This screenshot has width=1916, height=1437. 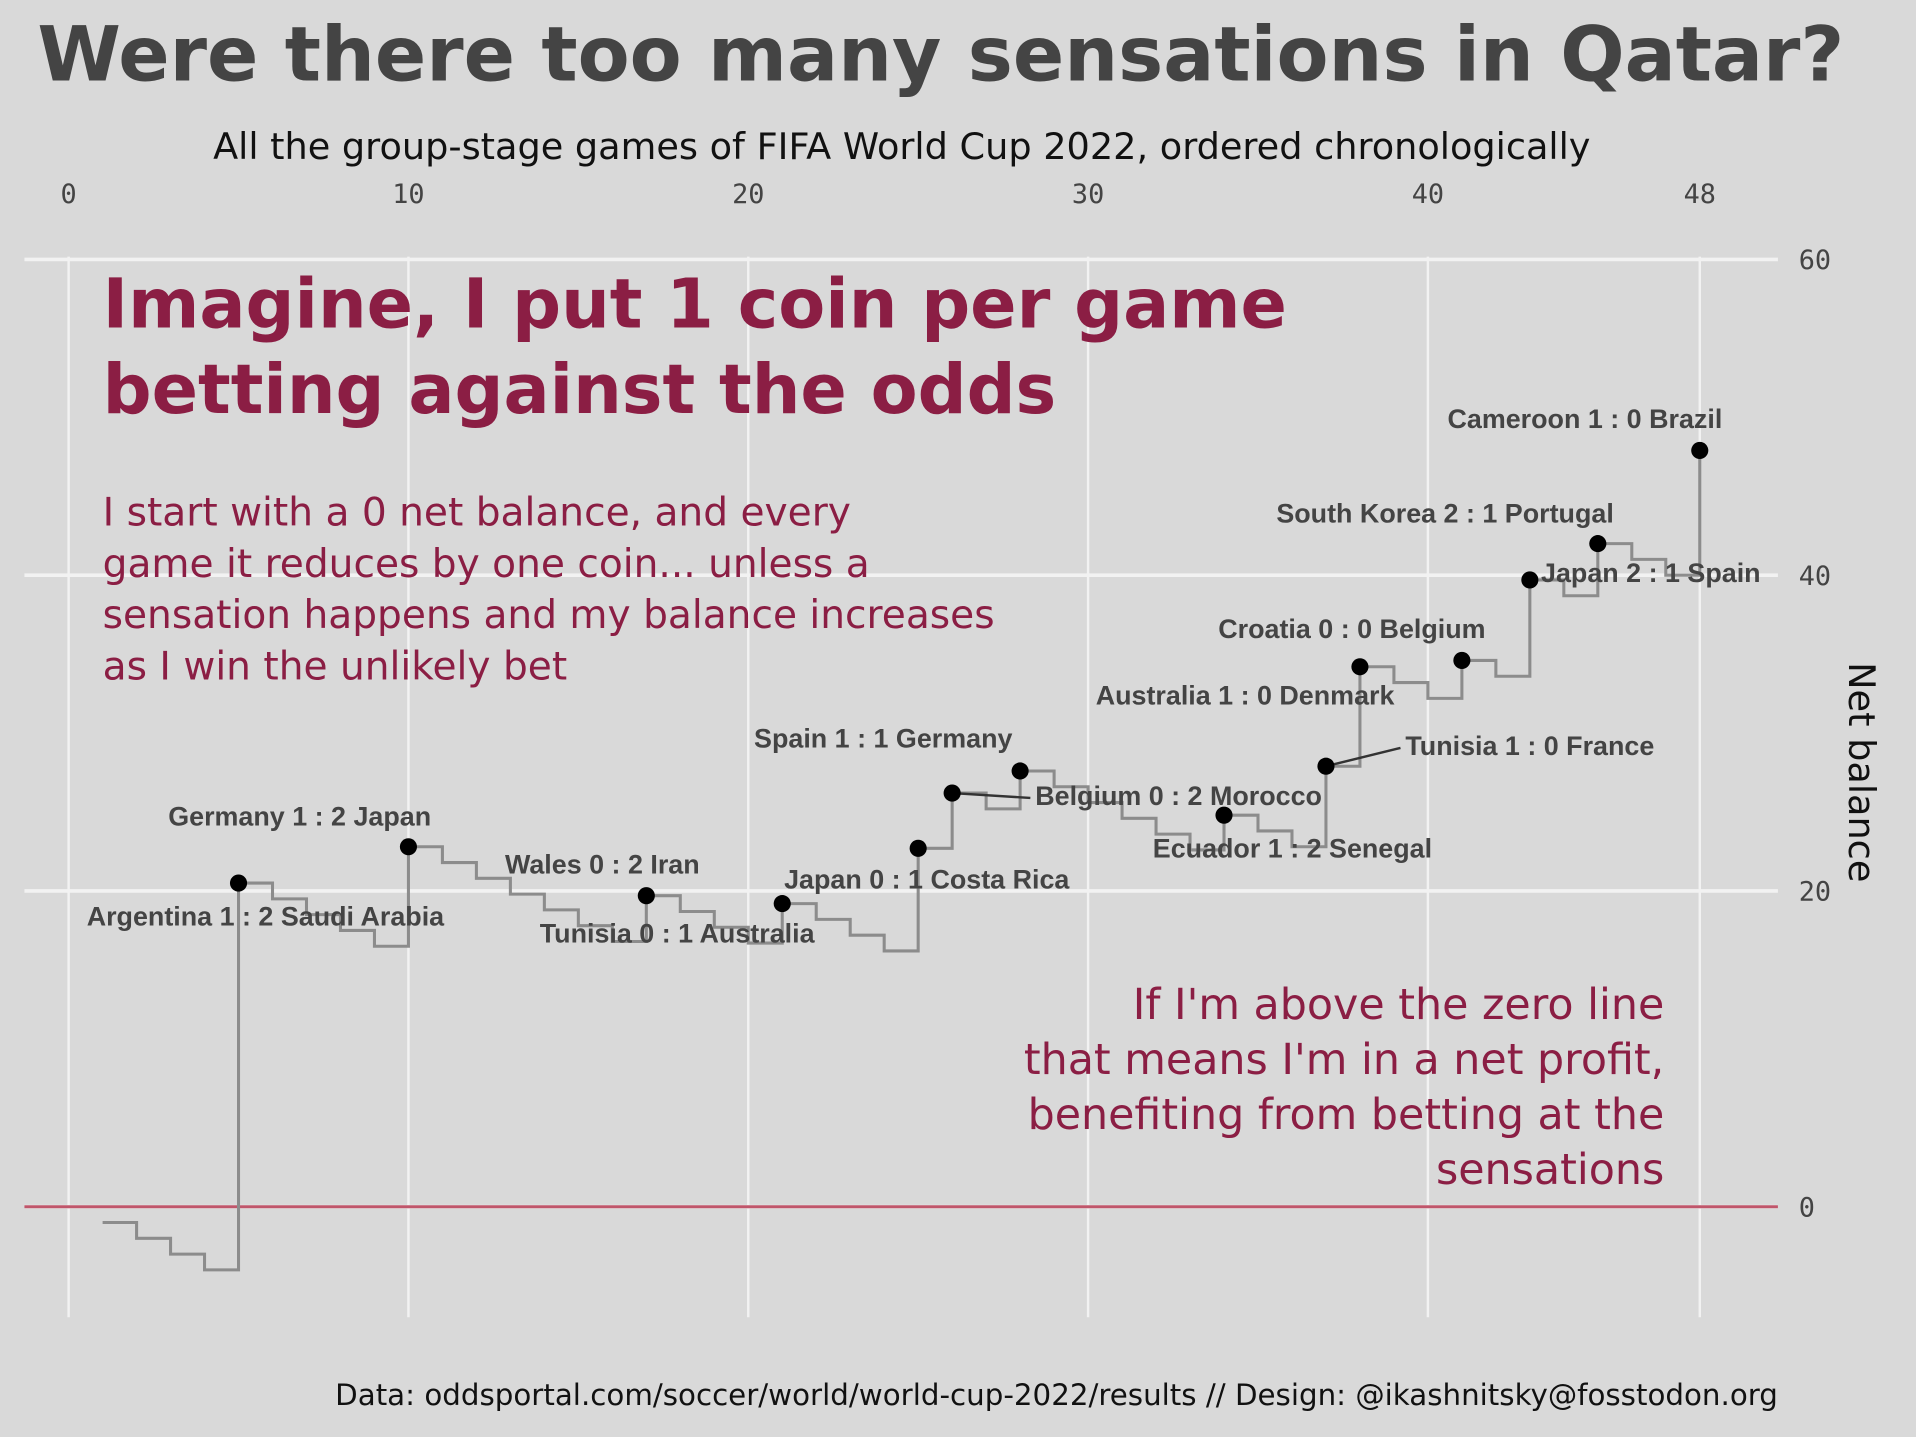 I want to click on y-tick-label: 0, so click(x=1807, y=1208).